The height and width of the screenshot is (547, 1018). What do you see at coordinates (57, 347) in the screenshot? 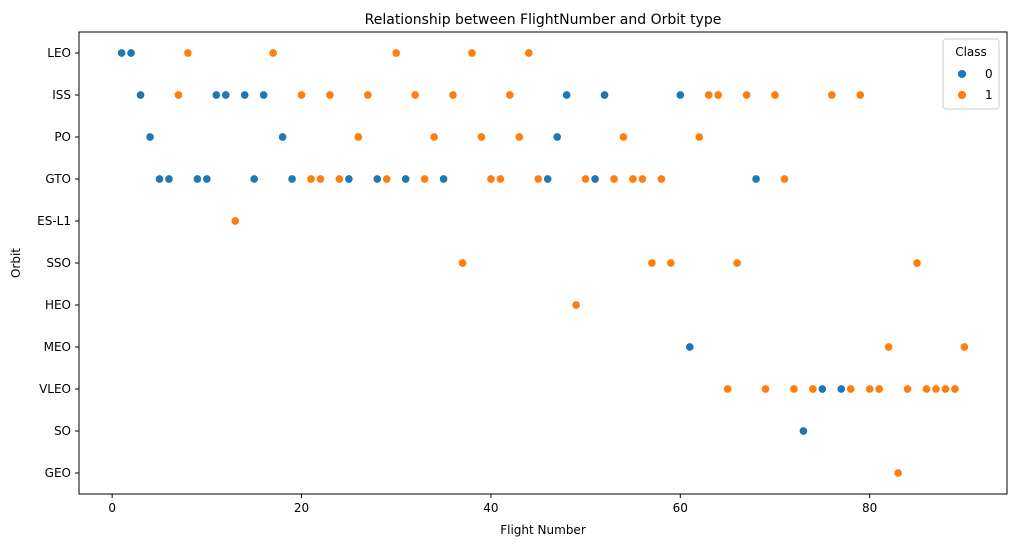
I see `y-tick-label: MEO` at bounding box center [57, 347].